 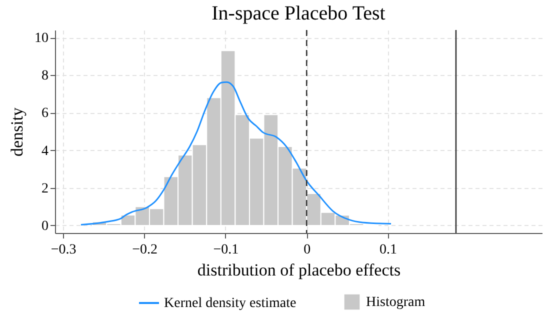 What do you see at coordinates (45, 76) in the screenshot?
I see `y-tick-label: 8` at bounding box center [45, 76].